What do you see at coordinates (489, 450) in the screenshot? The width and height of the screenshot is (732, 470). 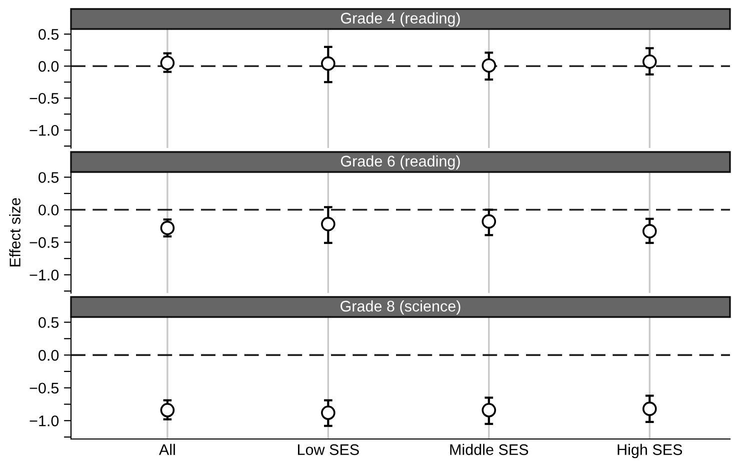 I see `x-tick-label: Middle SES` at bounding box center [489, 450].